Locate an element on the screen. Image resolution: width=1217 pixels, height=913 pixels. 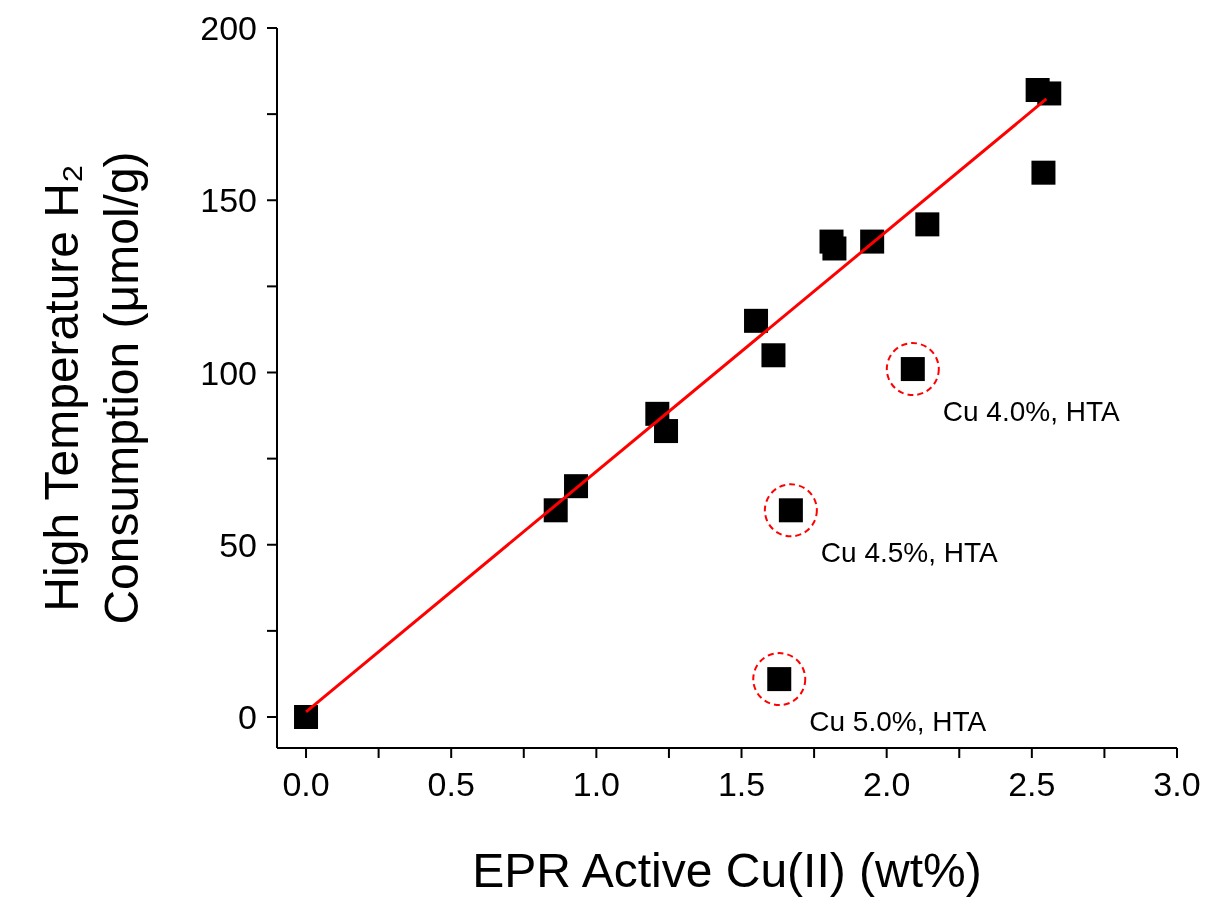
y-axis-title: High Temperature H₂ Consumption (μmol/g) is located at coordinates (91, 388).